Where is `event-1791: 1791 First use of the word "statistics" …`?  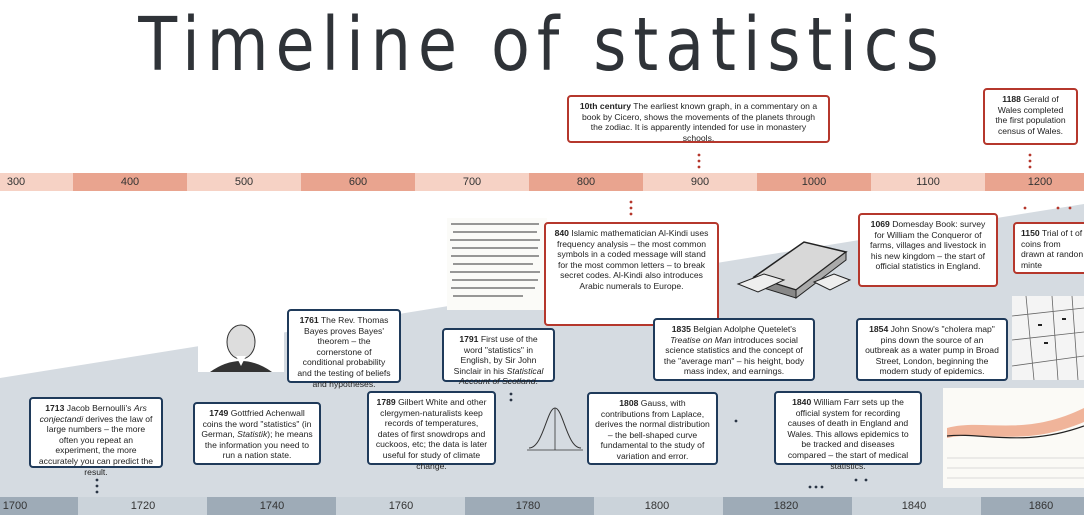
event-1791: 1791 First use of the word "statistics" … is located at coordinates (498, 357).